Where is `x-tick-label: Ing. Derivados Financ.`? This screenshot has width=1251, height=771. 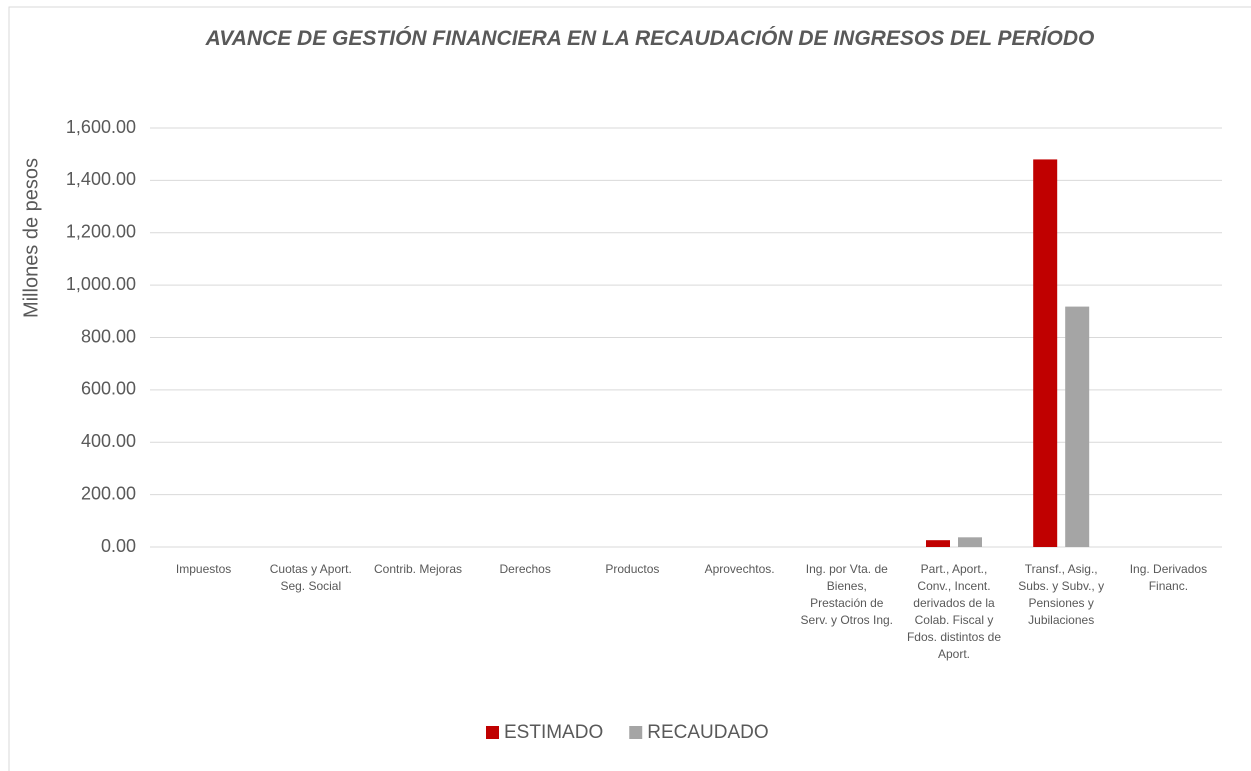
x-tick-label: Ing. Derivados Financ. is located at coordinates (1168, 577).